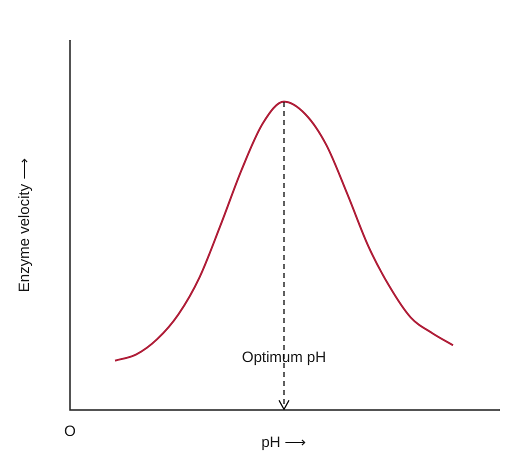  What do you see at coordinates (25, 225) in the screenshot?
I see `y-axis-title: Enzyme velocity ⟶` at bounding box center [25, 225].